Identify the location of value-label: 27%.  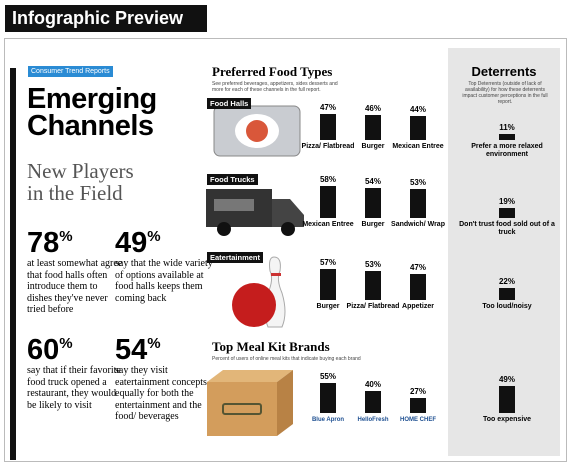
(417, 392).